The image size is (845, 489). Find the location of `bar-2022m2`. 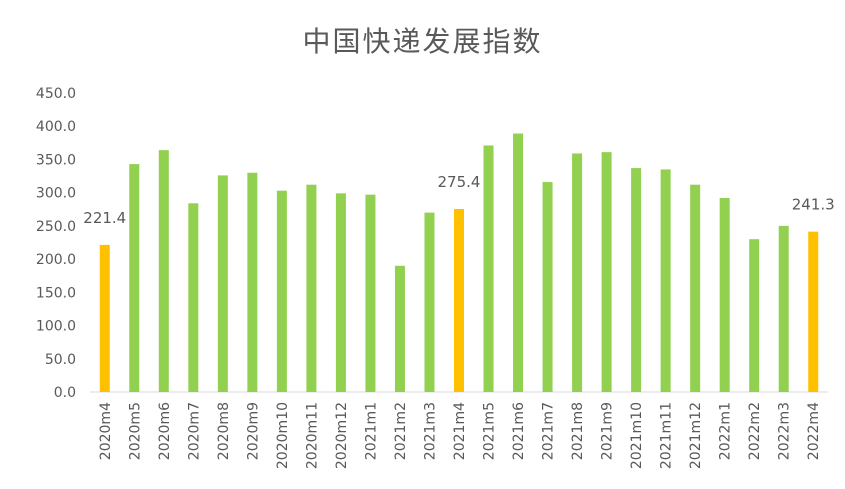

bar-2022m2 is located at coordinates (754, 315).